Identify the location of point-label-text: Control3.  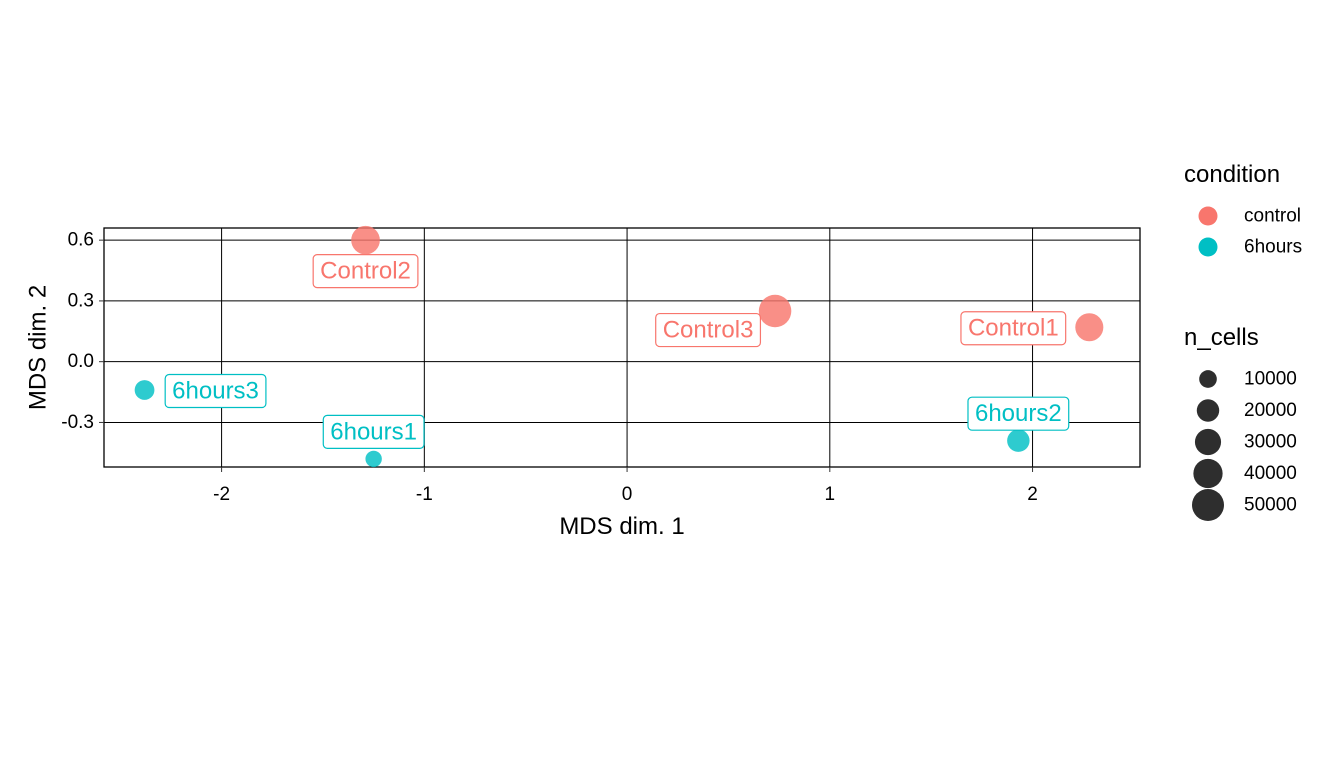
(708, 330).